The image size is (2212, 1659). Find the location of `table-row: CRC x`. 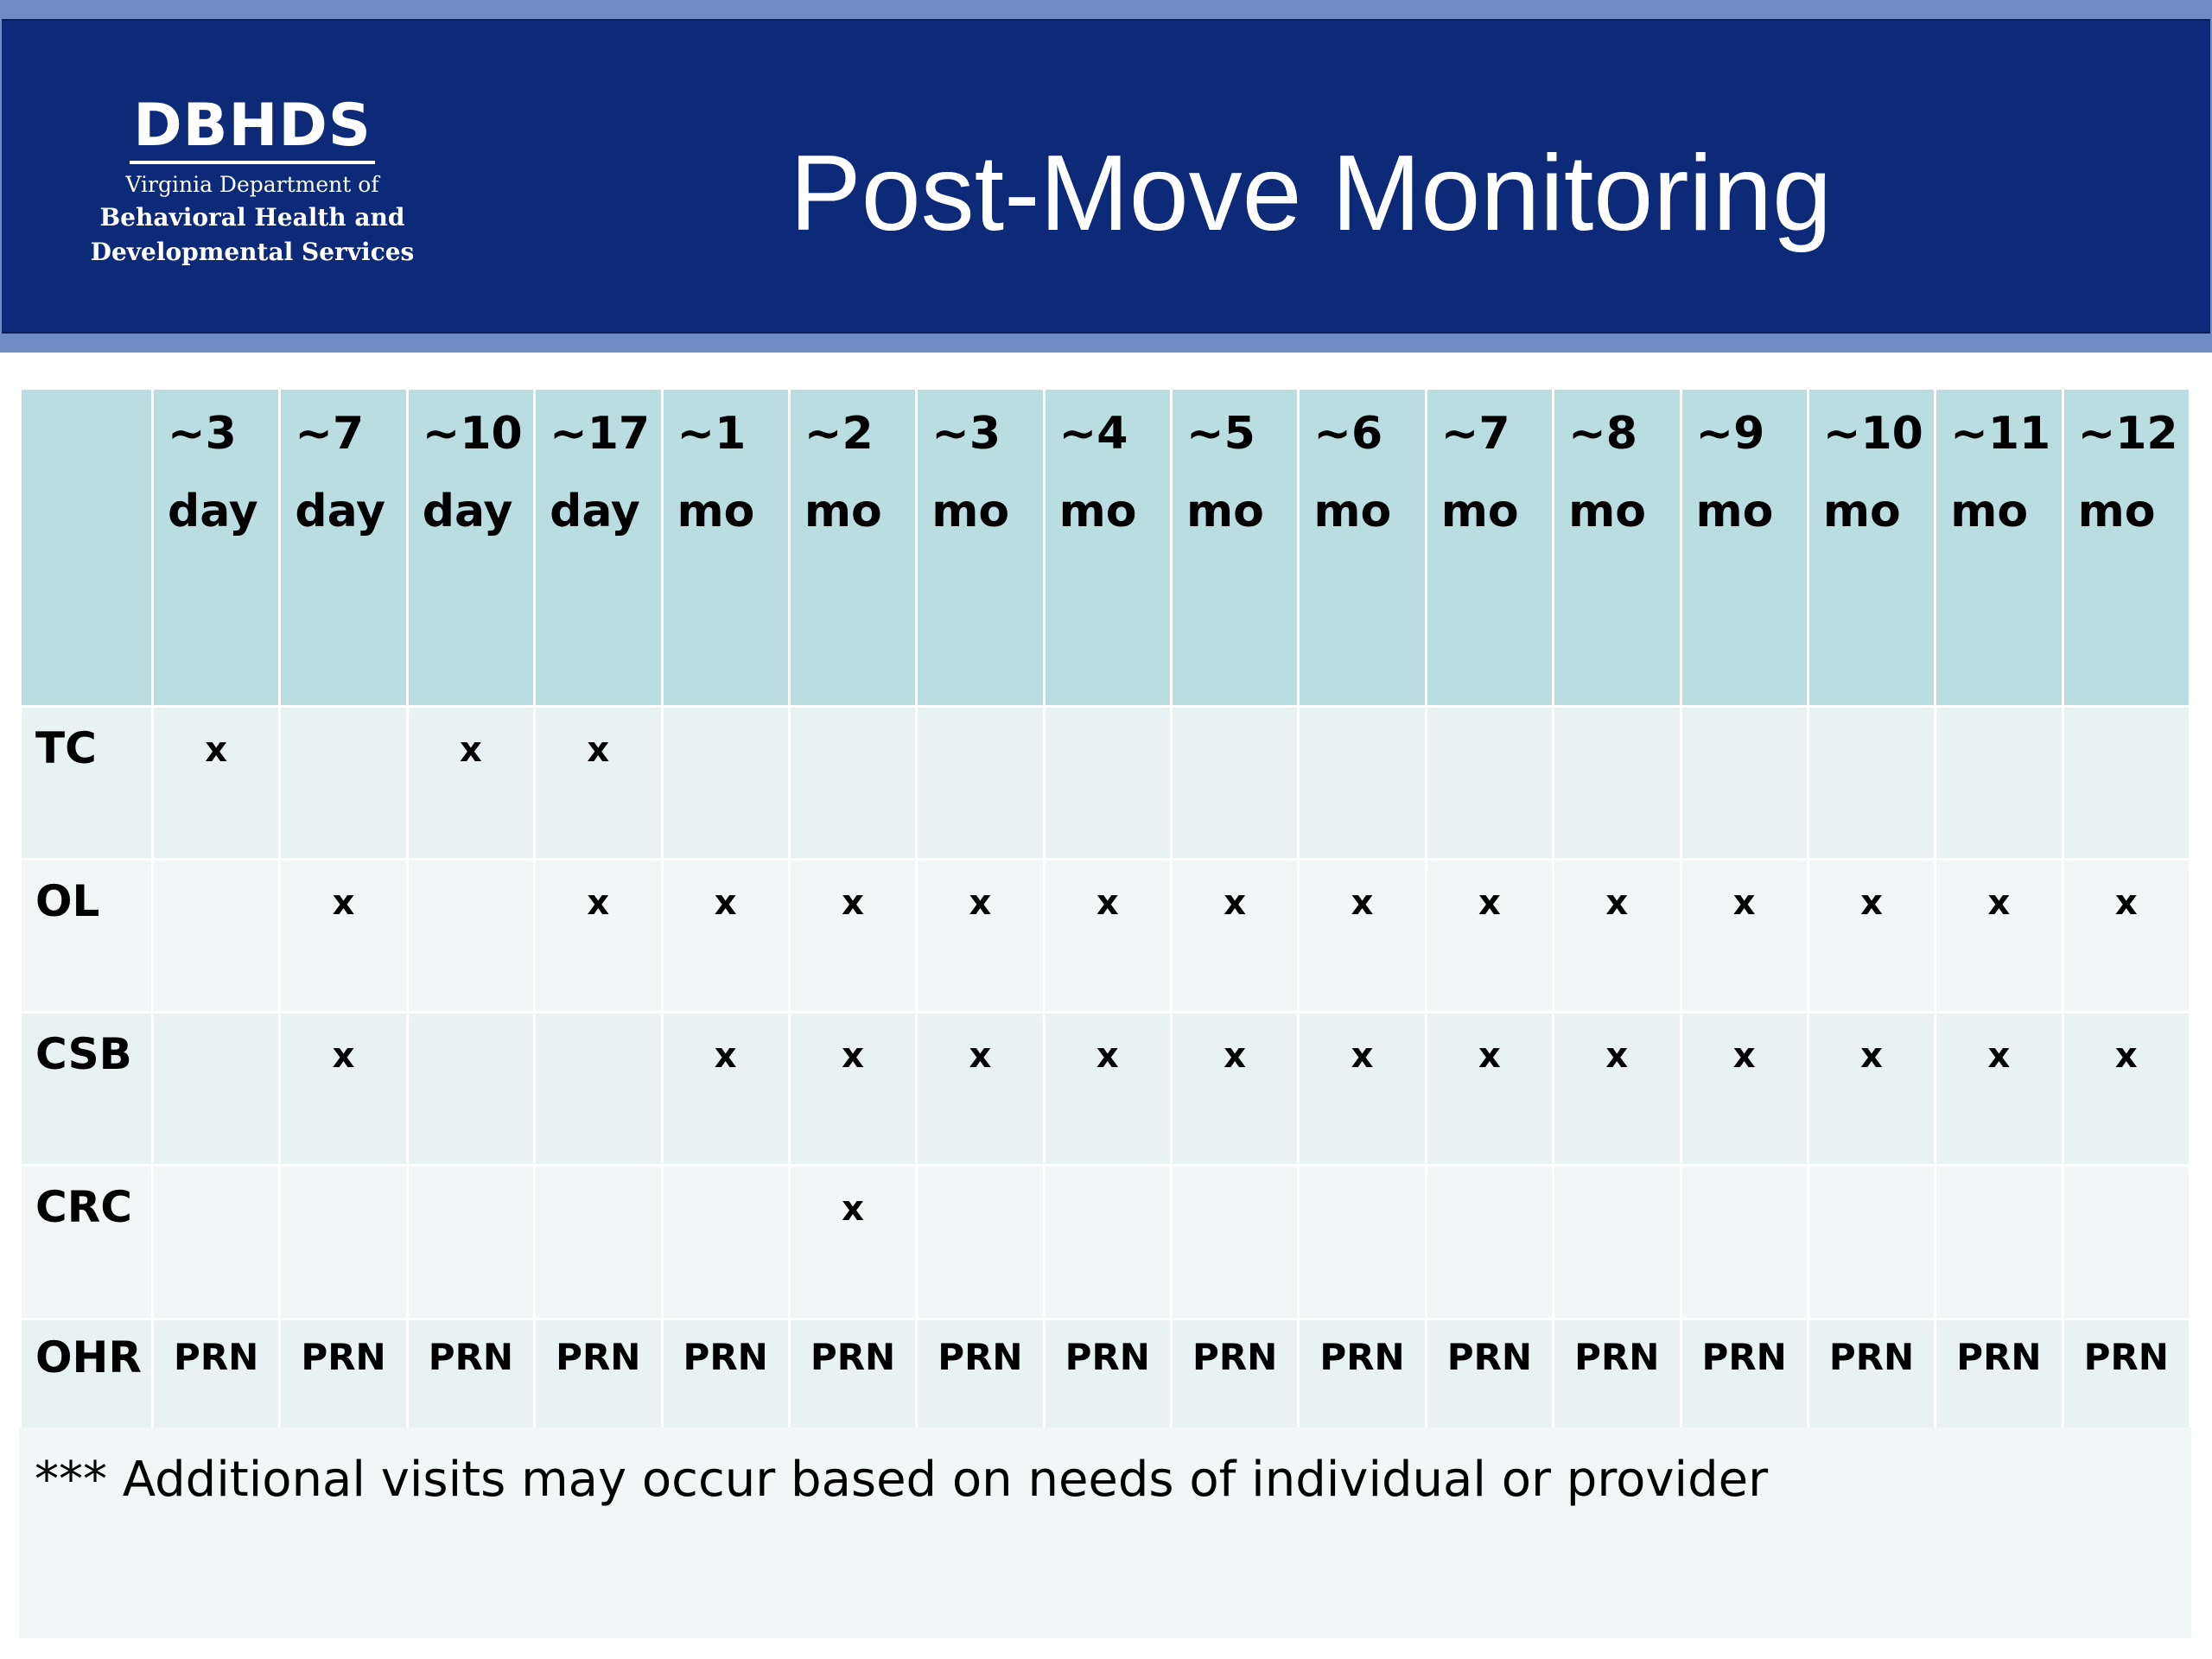

table-row: CRC x is located at coordinates (1105, 1242).